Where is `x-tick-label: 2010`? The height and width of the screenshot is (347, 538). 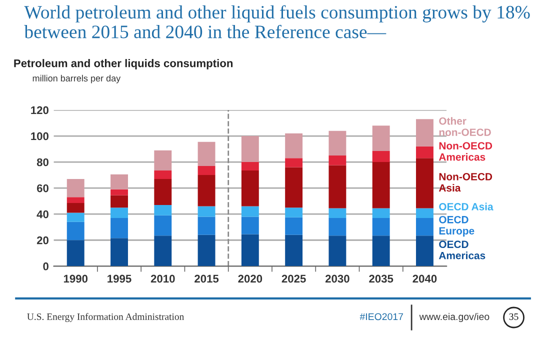 x-tick-label: 2010 is located at coordinates (162, 278).